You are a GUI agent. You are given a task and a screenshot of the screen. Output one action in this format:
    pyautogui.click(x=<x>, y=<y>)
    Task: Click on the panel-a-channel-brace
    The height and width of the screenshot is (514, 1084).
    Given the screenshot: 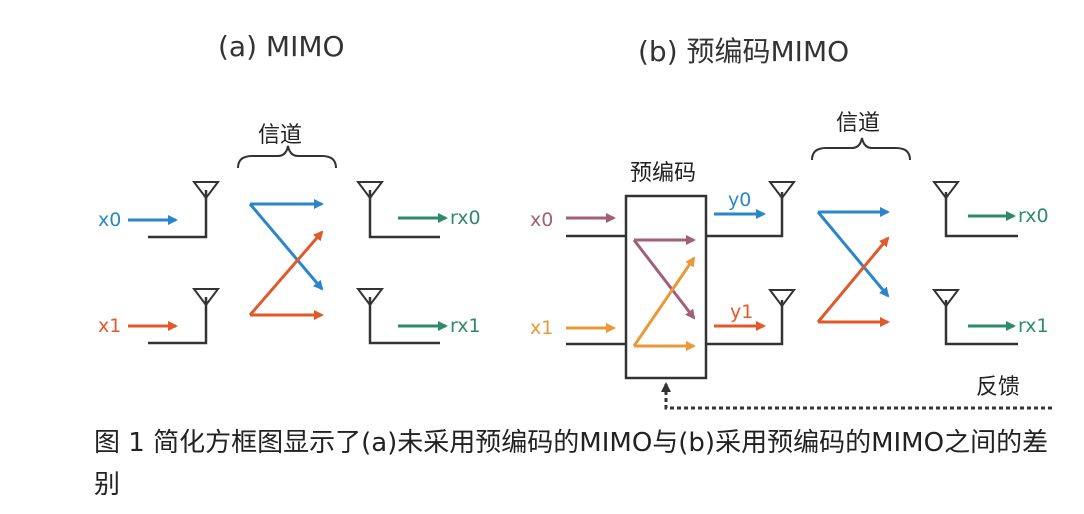 What is the action you would take?
    pyautogui.click(x=287, y=157)
    